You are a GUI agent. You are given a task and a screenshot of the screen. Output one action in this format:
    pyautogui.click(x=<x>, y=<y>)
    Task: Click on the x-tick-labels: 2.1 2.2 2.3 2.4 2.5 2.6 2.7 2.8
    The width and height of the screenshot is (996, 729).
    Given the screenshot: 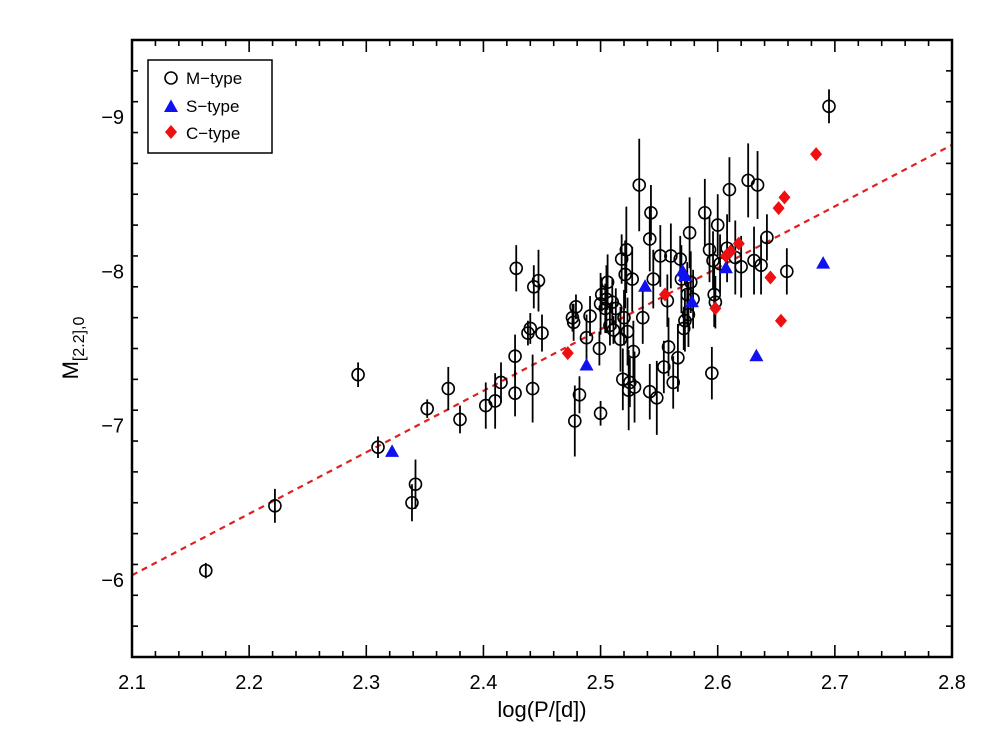 What is the action you would take?
    pyautogui.click(x=542, y=683)
    